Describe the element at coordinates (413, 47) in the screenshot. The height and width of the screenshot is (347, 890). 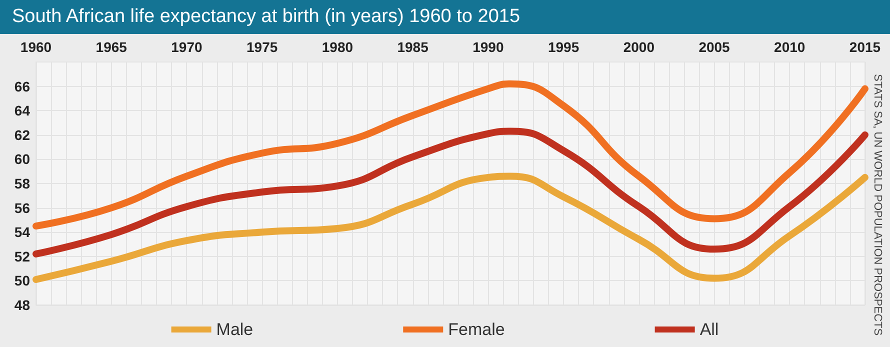
I see `x-tick-label: 1985` at that location.